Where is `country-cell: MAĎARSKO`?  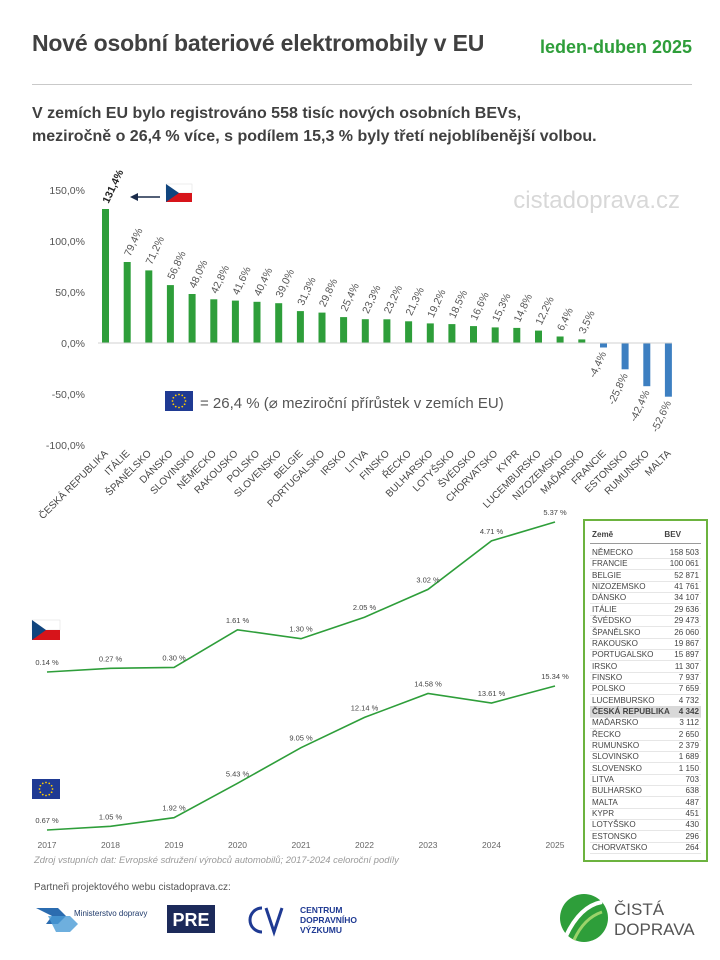
country-cell: MAĎARSKO is located at coordinates (615, 723).